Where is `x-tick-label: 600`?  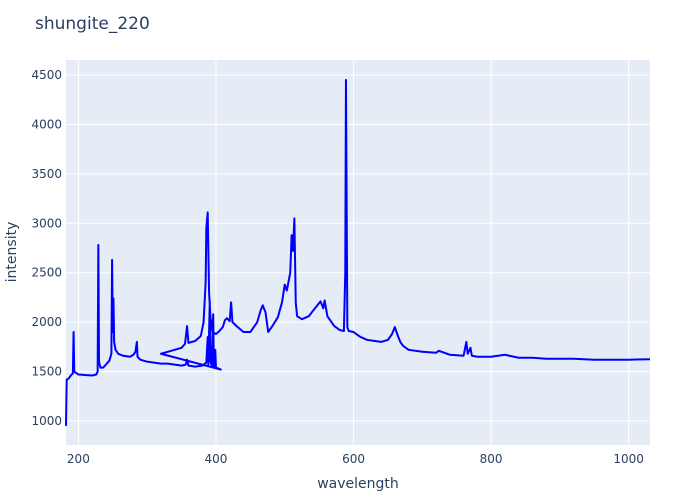
x-tick-label: 600 is located at coordinates (353, 459).